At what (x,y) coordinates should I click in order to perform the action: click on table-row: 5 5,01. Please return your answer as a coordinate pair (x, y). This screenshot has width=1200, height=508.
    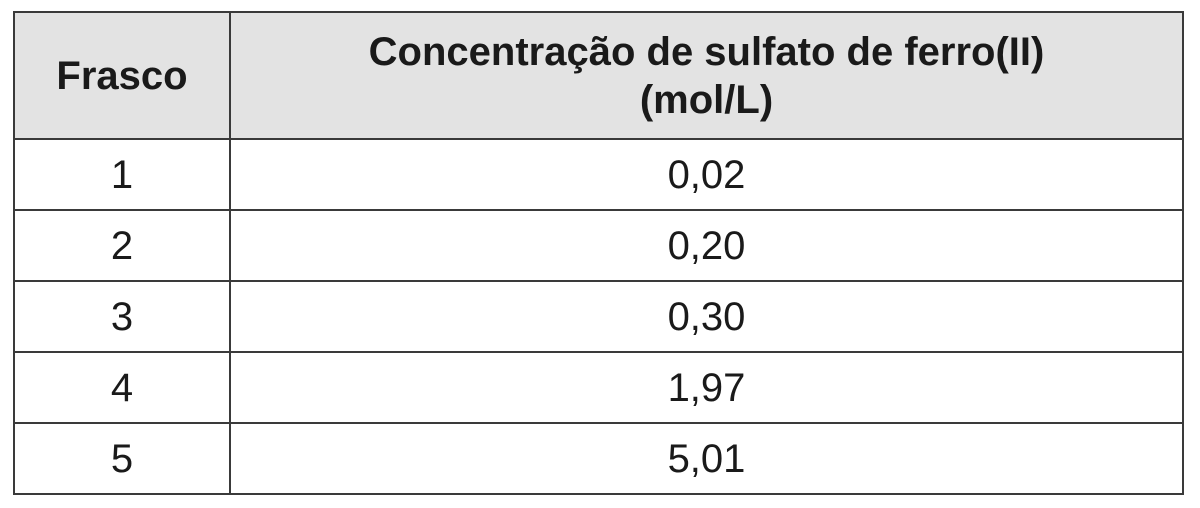
    Looking at the image, I should click on (598, 458).